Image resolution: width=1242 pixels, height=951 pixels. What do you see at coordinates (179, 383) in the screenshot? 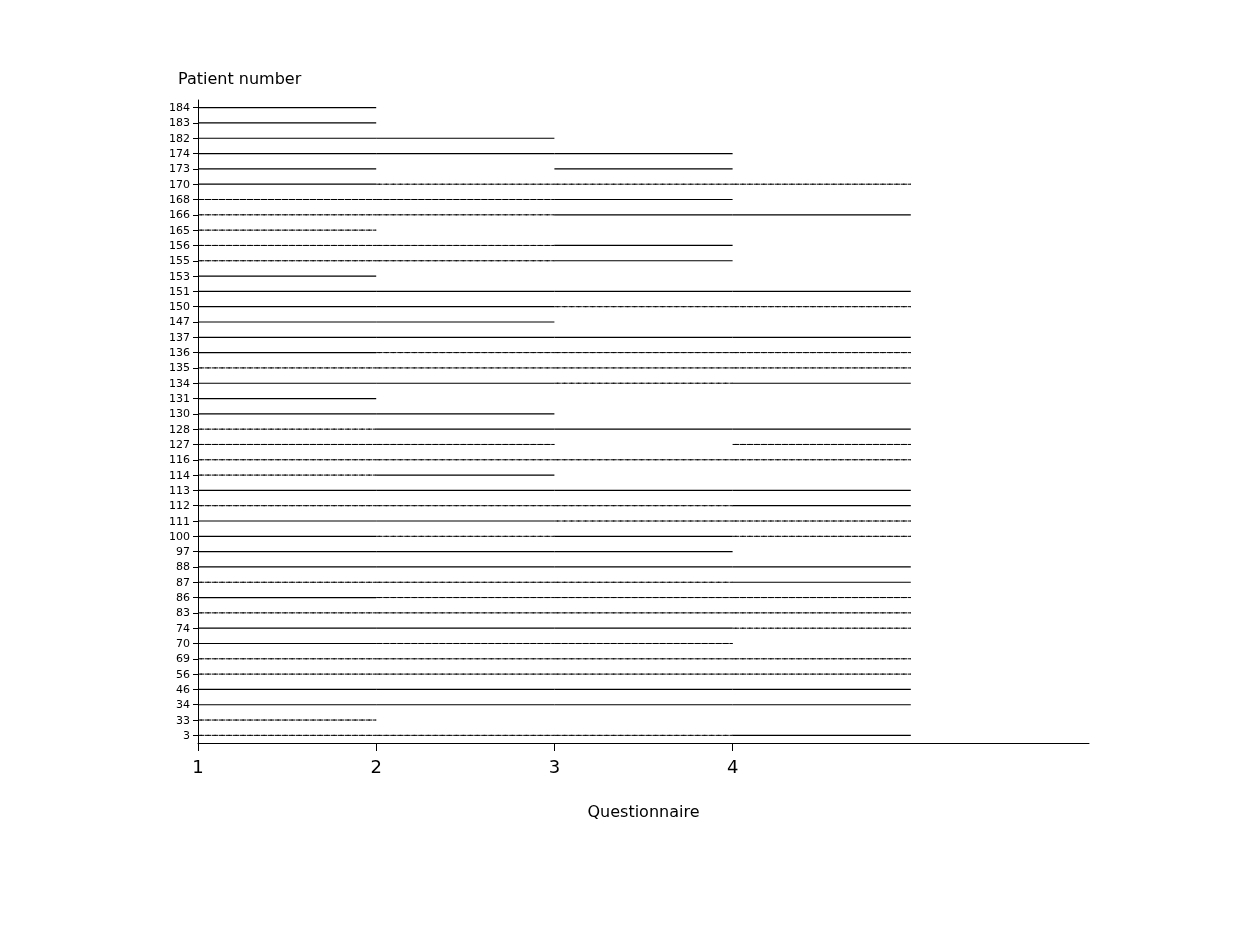
I see `y-tick-label: 134` at bounding box center [179, 383].